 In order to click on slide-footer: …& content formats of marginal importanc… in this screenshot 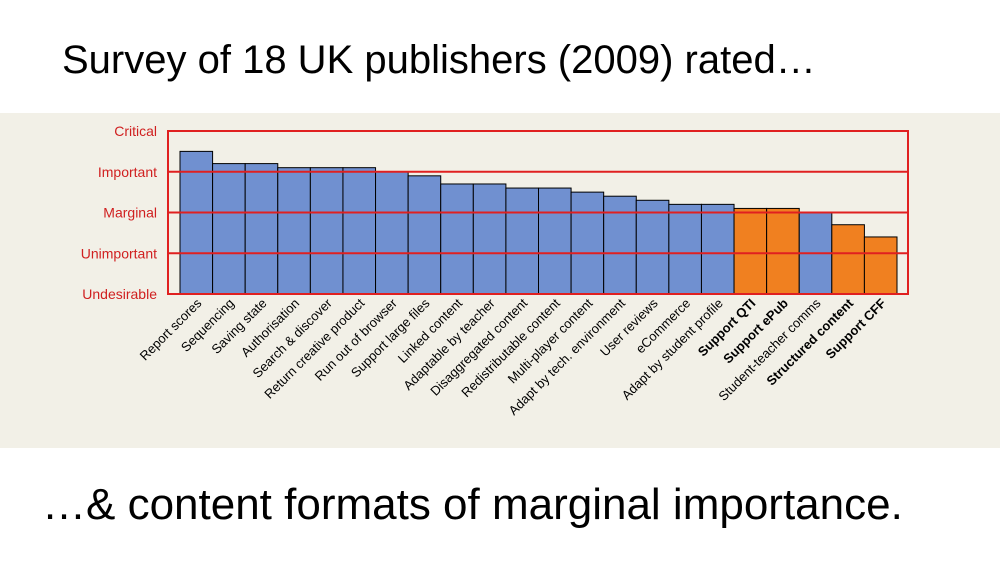, I will do `click(472, 504)`.